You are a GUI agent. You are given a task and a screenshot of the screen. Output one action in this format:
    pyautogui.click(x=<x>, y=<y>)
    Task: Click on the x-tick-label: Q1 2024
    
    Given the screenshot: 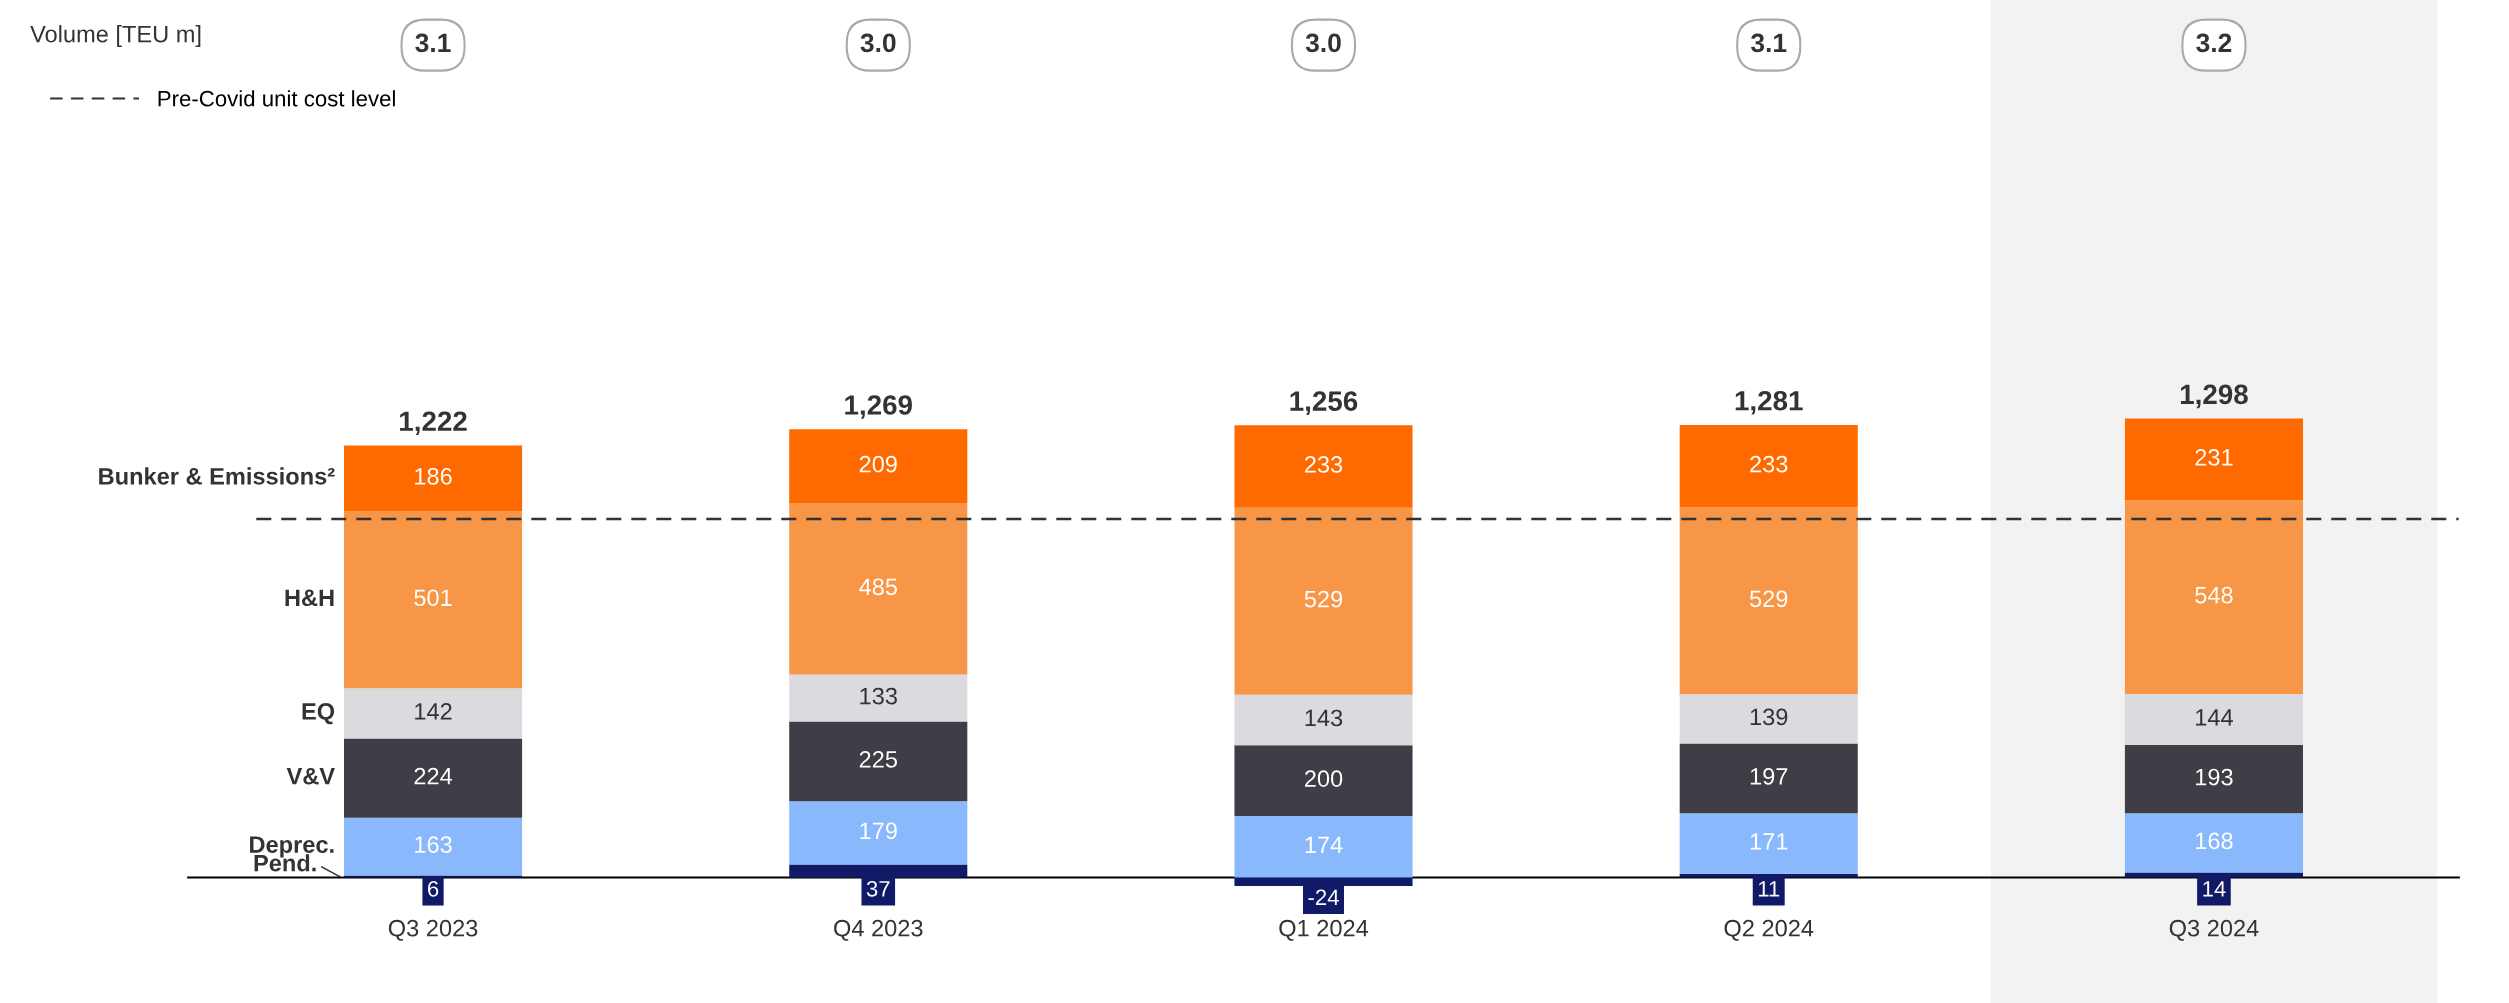 What is the action you would take?
    pyautogui.click(x=1324, y=930)
    